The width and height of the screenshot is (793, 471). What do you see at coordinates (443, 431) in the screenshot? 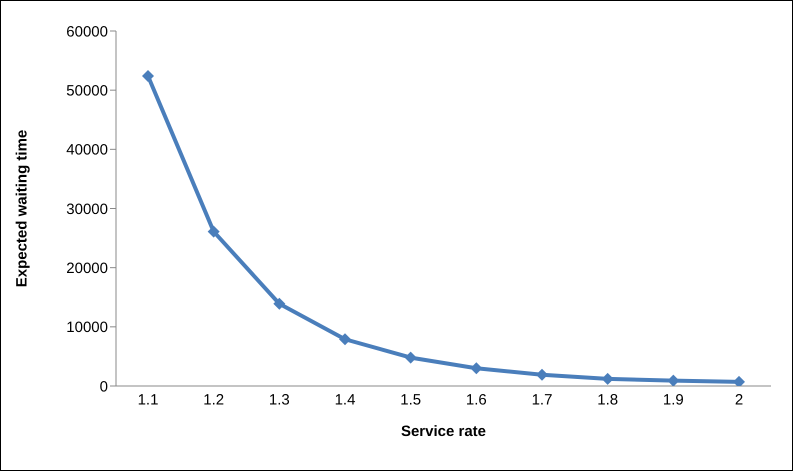
I see `x-axis-title: Service rate` at bounding box center [443, 431].